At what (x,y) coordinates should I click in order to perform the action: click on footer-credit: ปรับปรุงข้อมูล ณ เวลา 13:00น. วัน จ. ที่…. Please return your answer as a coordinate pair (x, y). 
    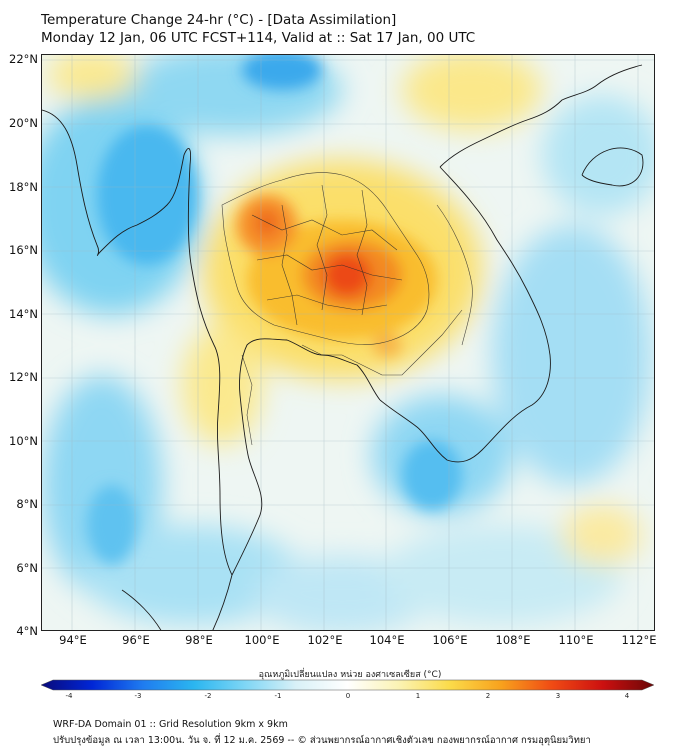
    Looking at the image, I should click on (322, 740).